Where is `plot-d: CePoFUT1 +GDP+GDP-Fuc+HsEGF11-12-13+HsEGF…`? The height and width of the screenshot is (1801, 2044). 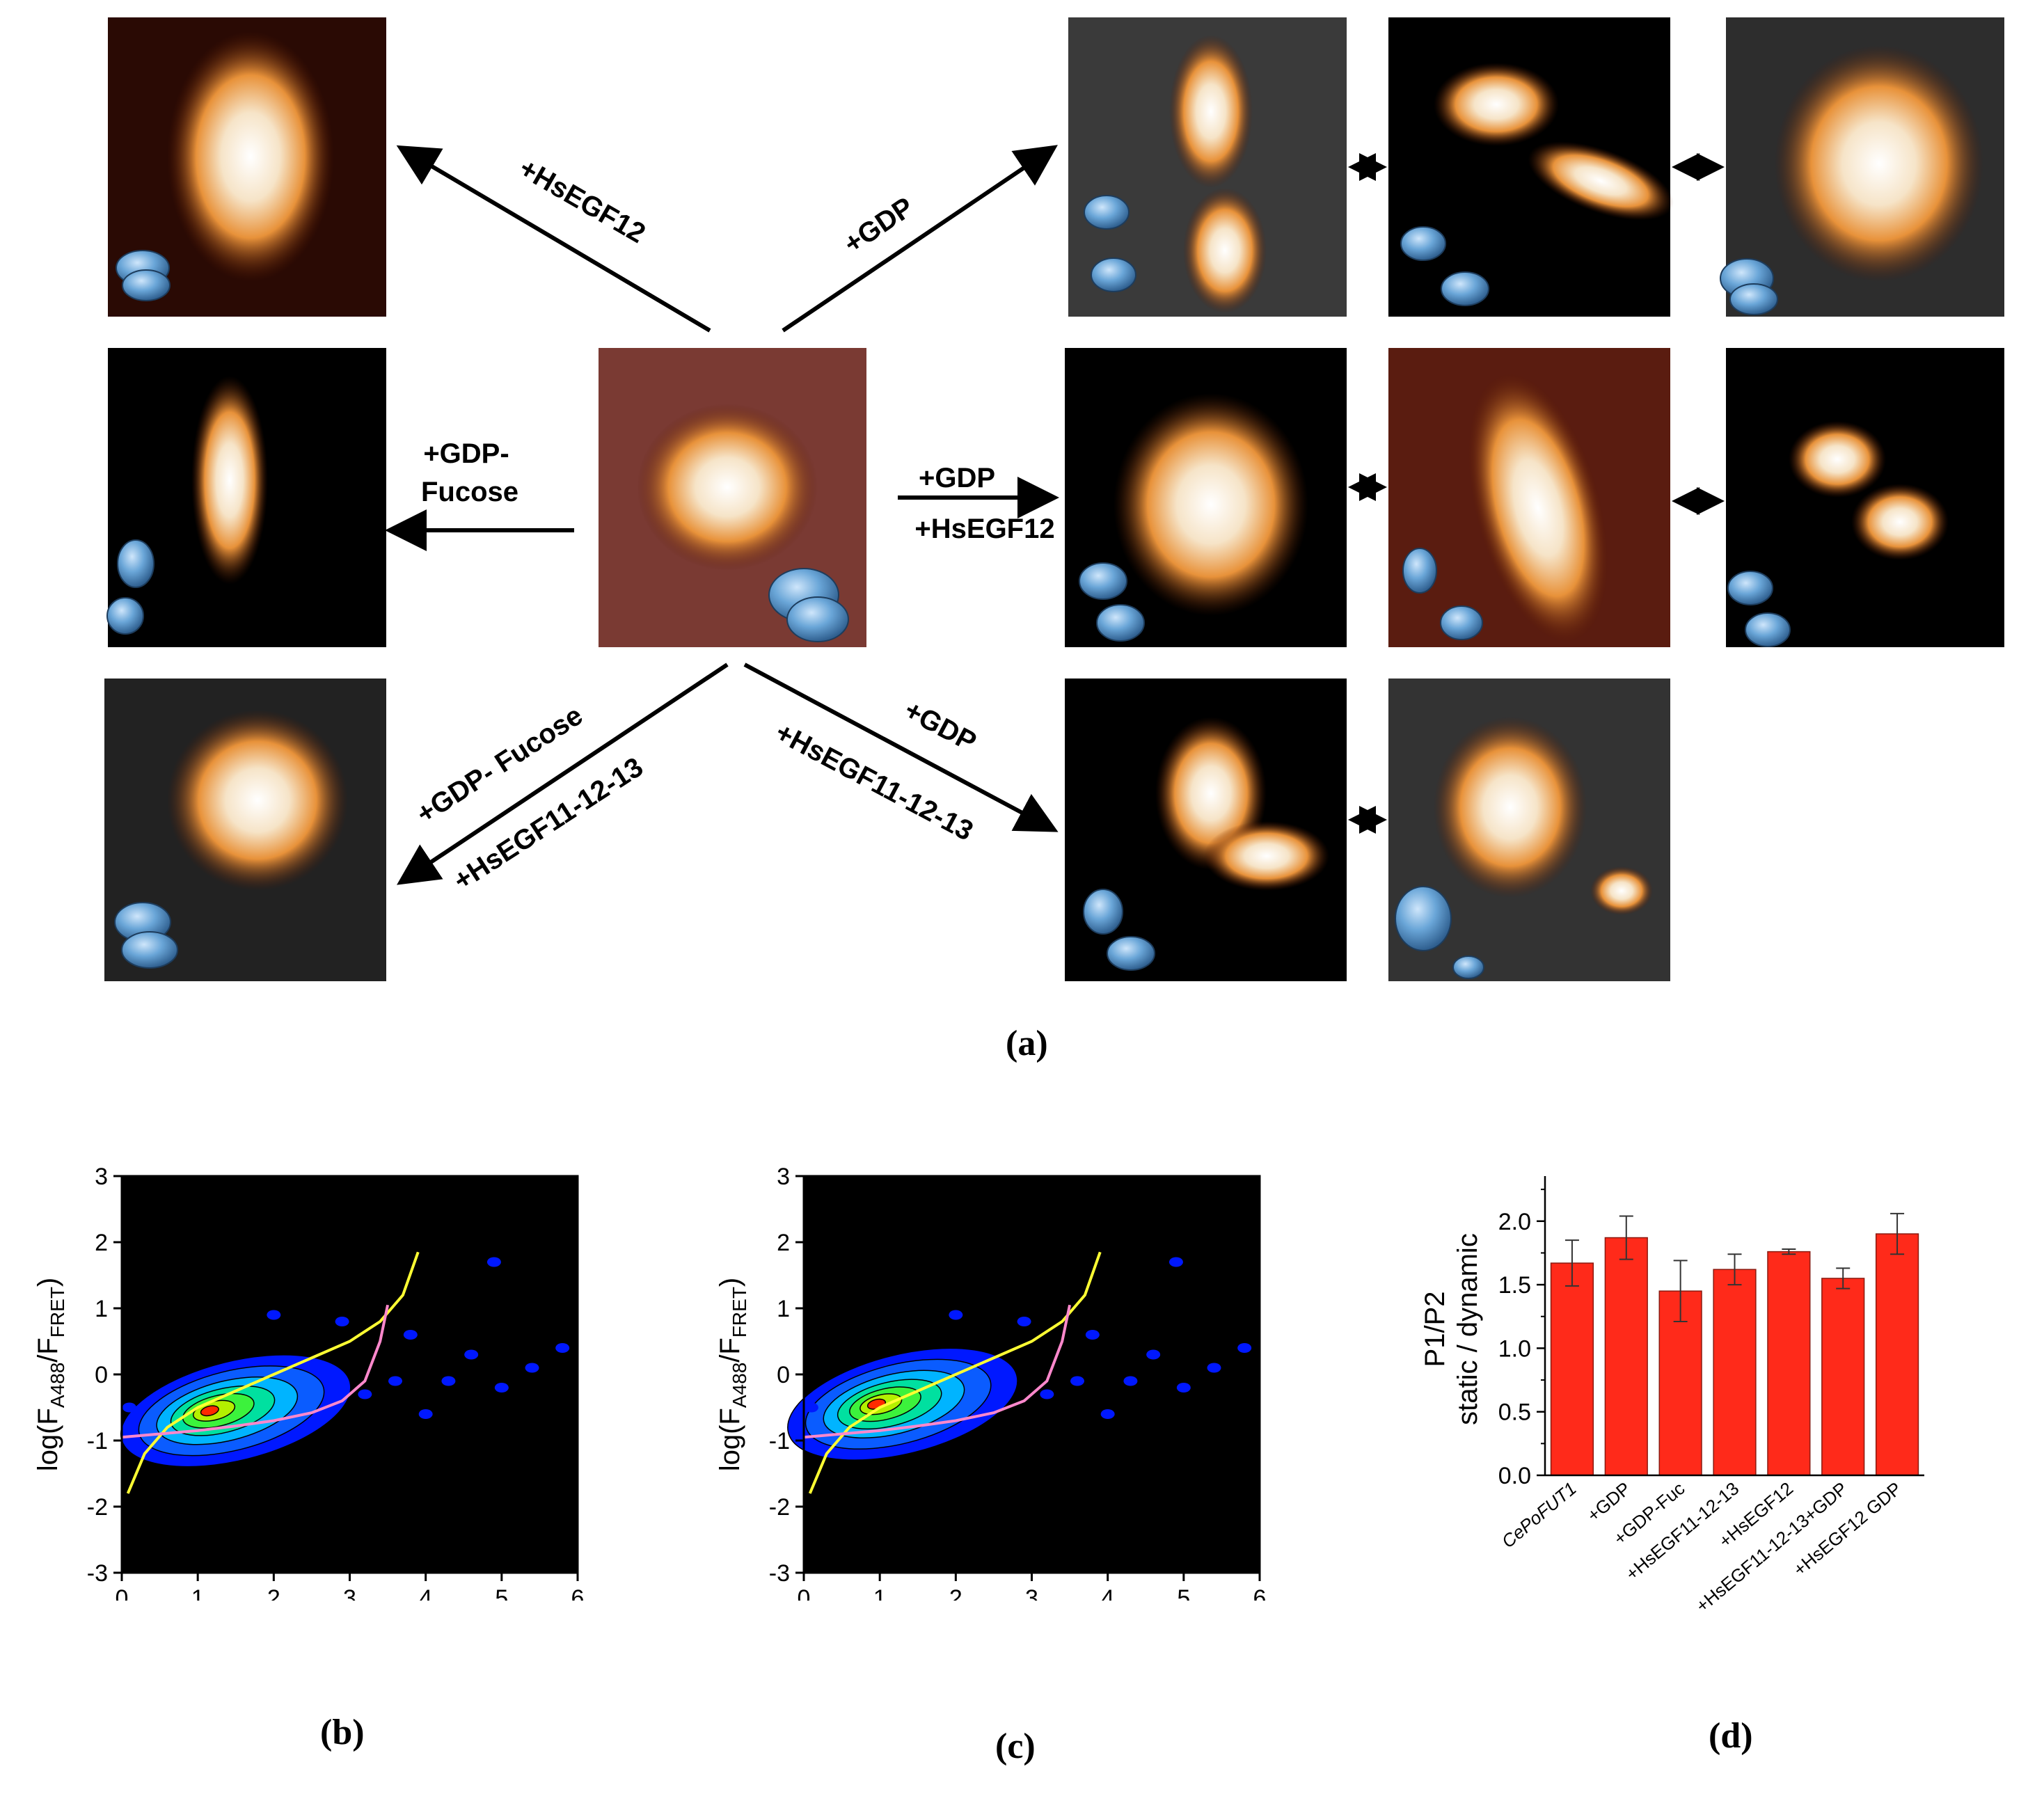 plot-d: CePoFUT1 +GDP+GDP-Fuc+HsEGF11-12-13+HsEGF… is located at coordinates (1672, 1397).